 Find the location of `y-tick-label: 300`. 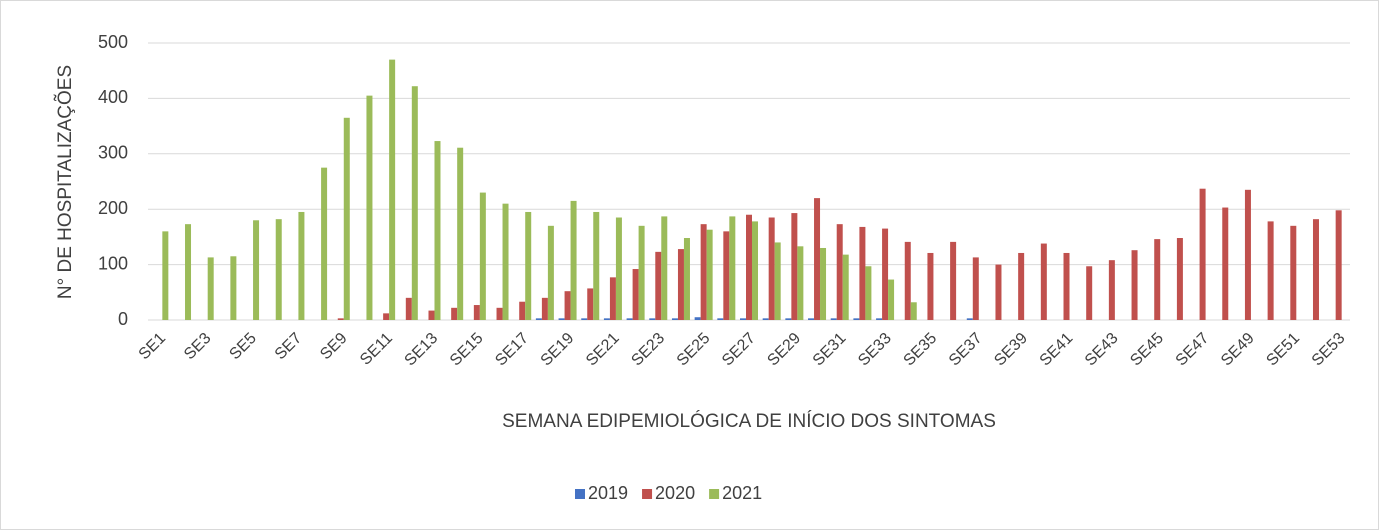

y-tick-label: 300 is located at coordinates (113, 153).